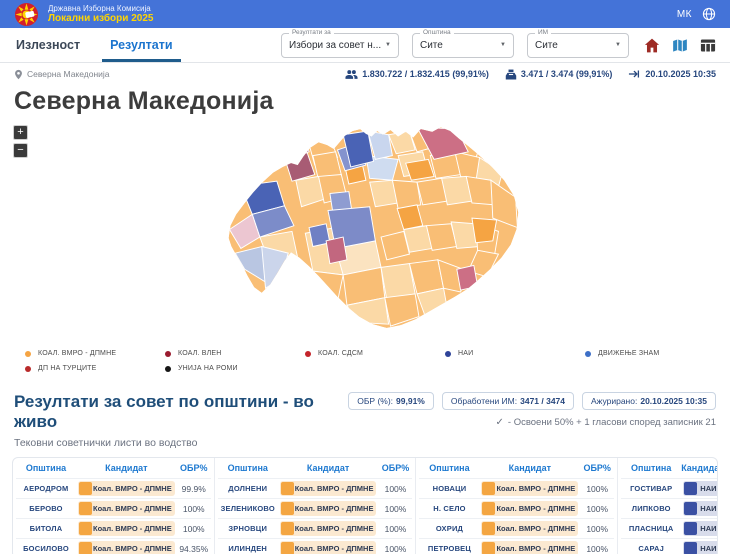  I want to click on obr-percent: 94.35%, so click(194, 548).